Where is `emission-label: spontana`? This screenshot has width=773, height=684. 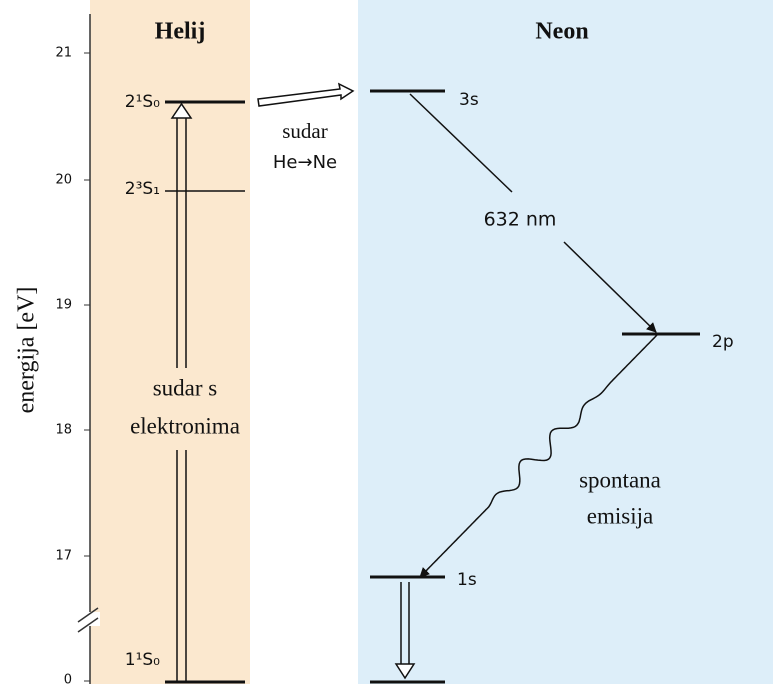 emission-label: spontana is located at coordinates (620, 479).